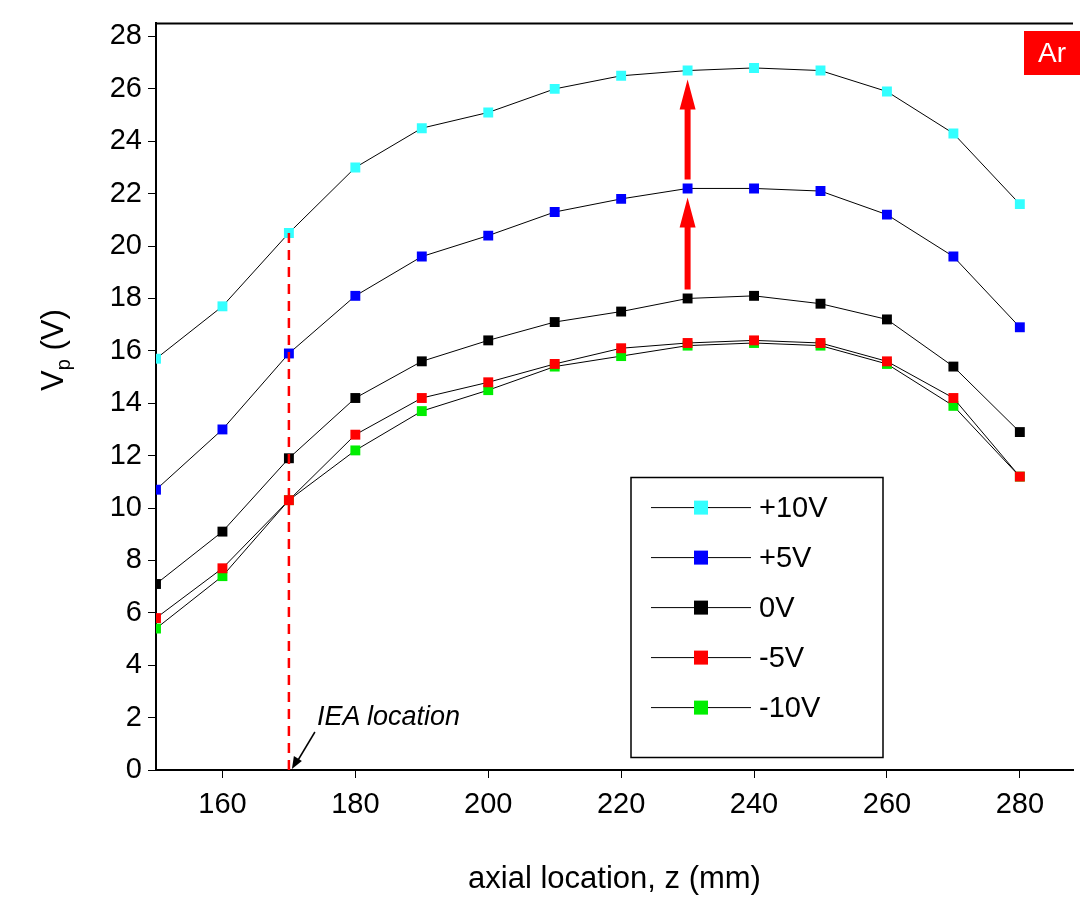 The height and width of the screenshot is (902, 1080). What do you see at coordinates (794, 506) in the screenshot?
I see `legend-label: +10V` at bounding box center [794, 506].